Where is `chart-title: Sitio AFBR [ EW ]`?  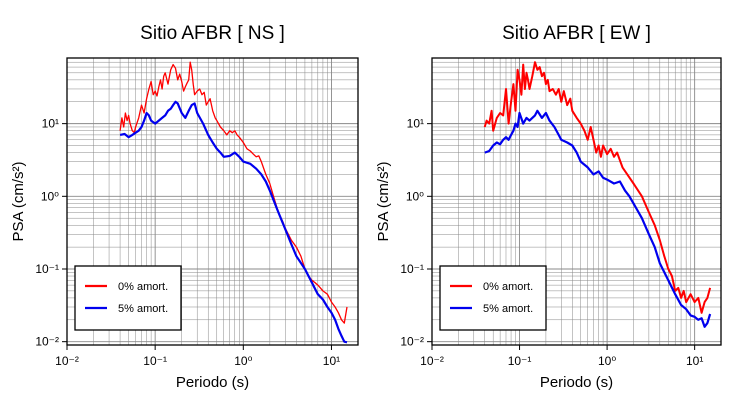 chart-title: Sitio AFBR [ EW ] is located at coordinates (576, 33).